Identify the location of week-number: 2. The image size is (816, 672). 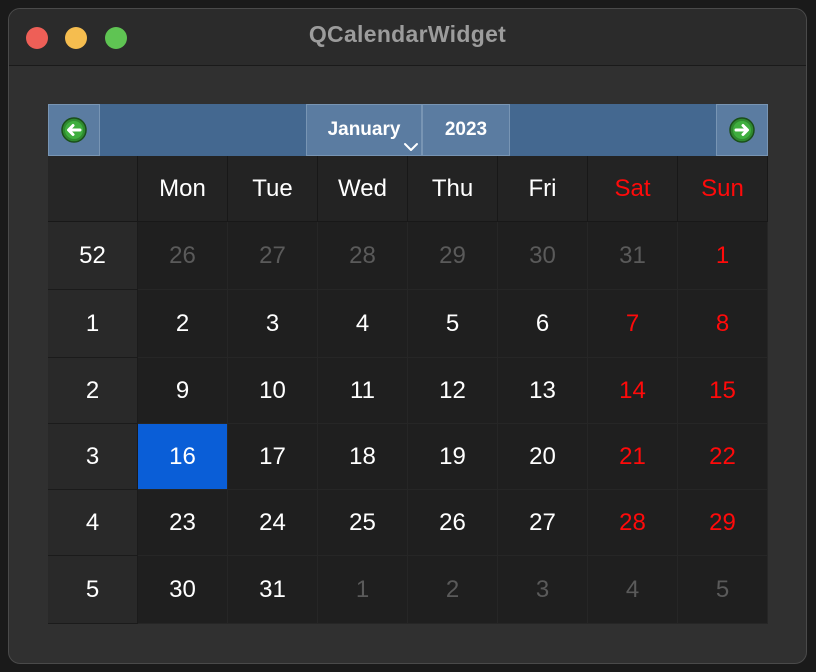
(93, 391).